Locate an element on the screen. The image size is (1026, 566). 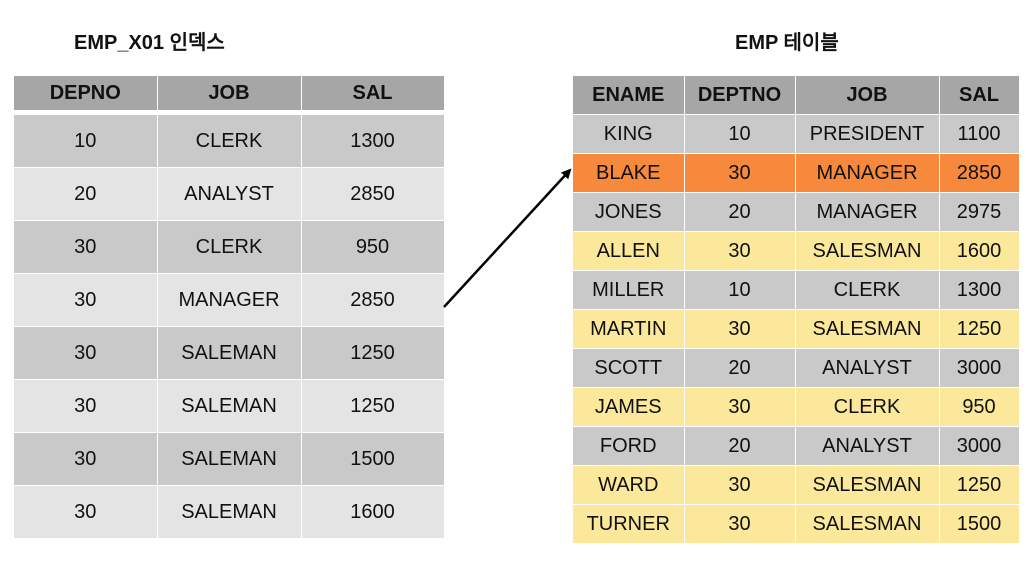
emp-cell-ename: ALLEN is located at coordinates (629, 251).